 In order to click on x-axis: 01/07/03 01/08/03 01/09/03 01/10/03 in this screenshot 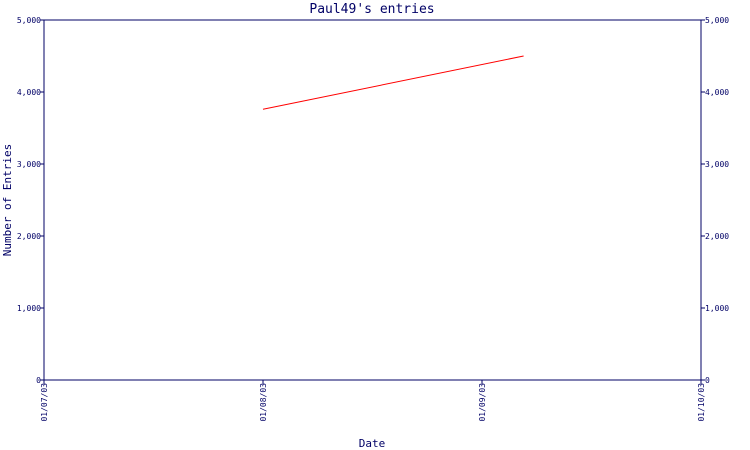, I will do `click(373, 401)`.